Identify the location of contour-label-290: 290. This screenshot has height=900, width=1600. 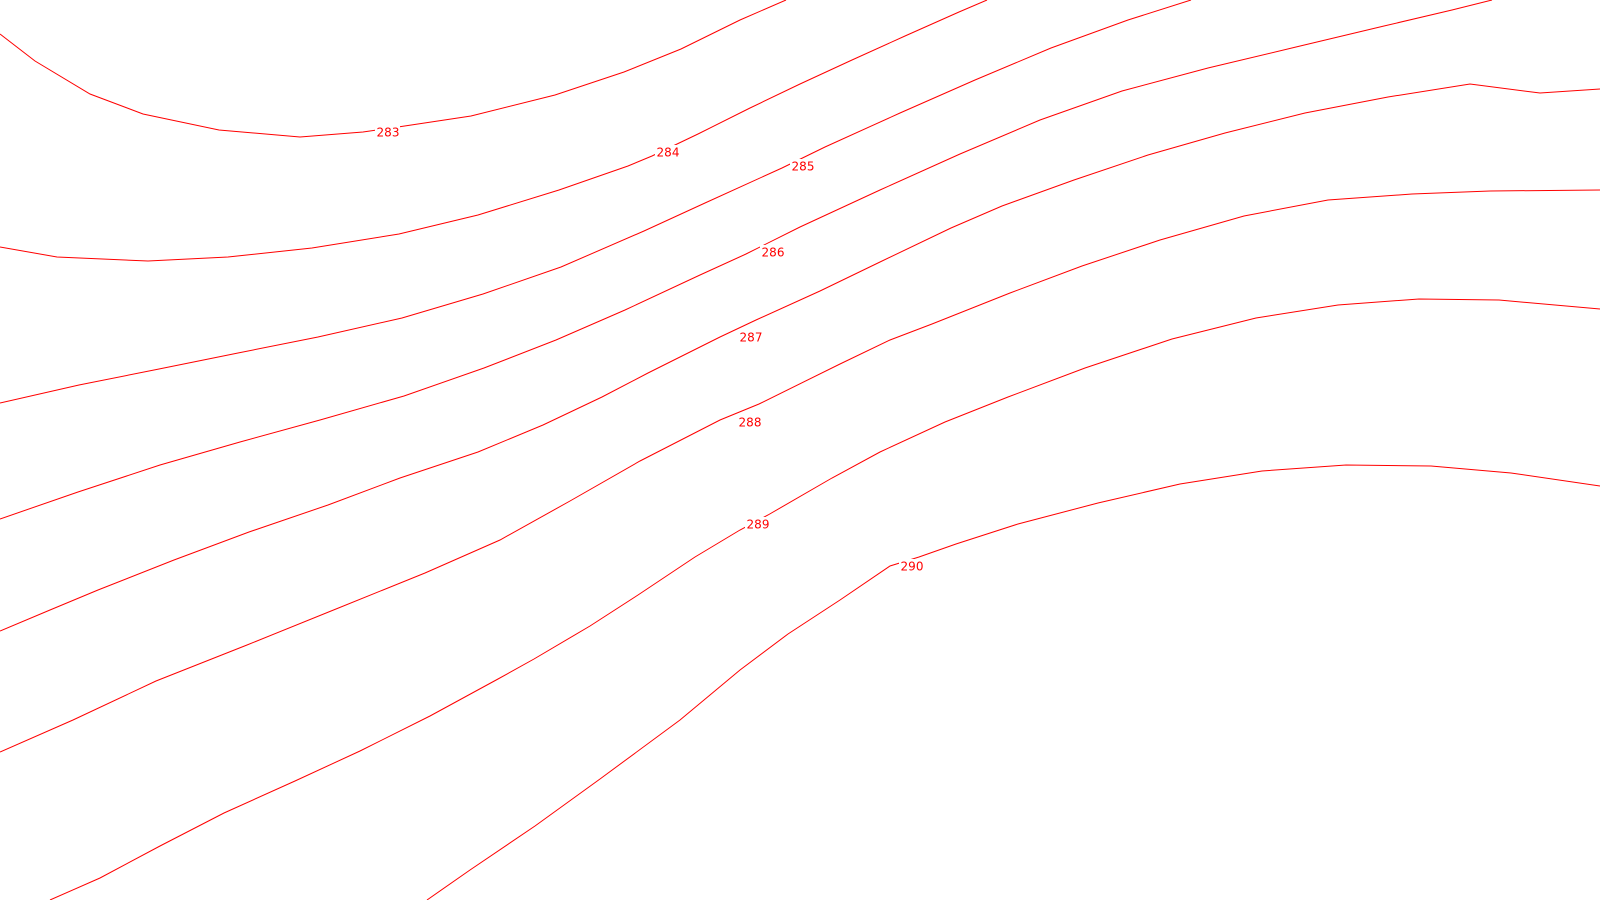
(911, 566).